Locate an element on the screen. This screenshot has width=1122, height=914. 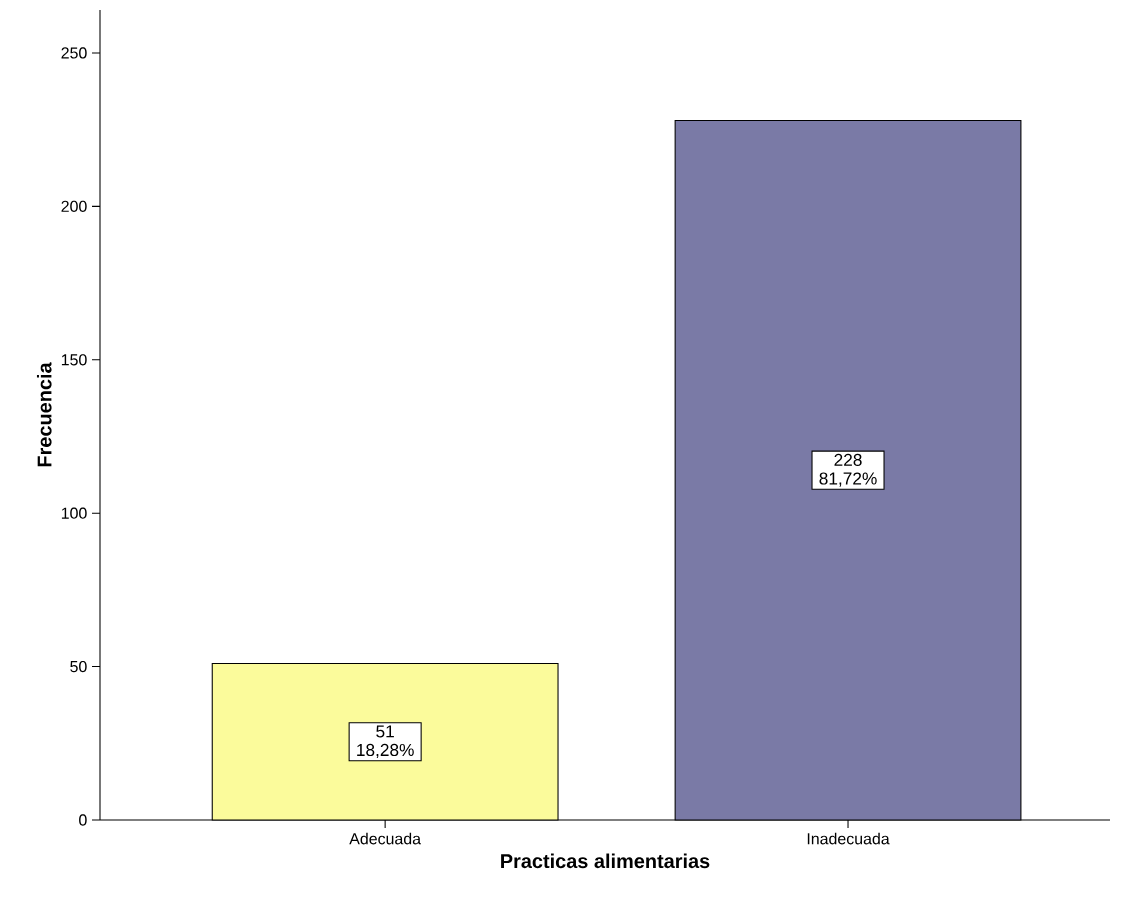
y-tick-label: 0 is located at coordinates (83, 820).